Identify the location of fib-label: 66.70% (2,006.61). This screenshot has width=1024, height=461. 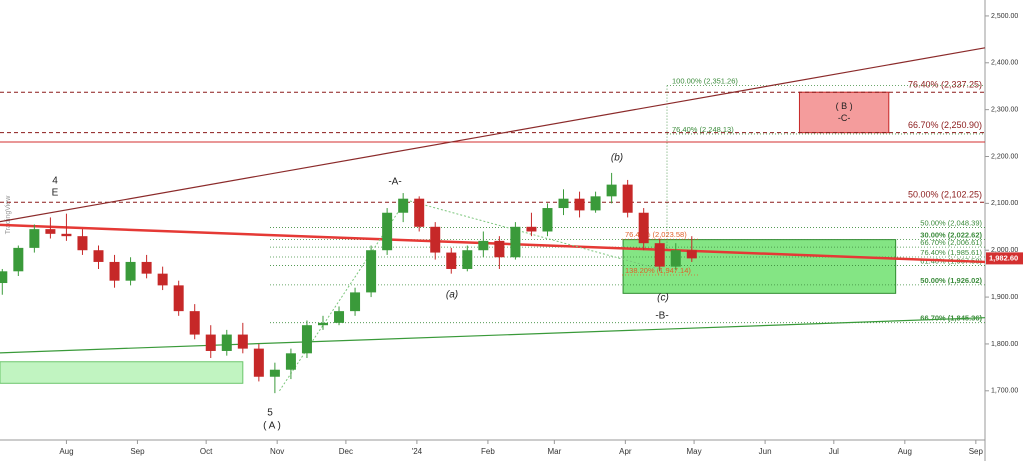
(951, 242).